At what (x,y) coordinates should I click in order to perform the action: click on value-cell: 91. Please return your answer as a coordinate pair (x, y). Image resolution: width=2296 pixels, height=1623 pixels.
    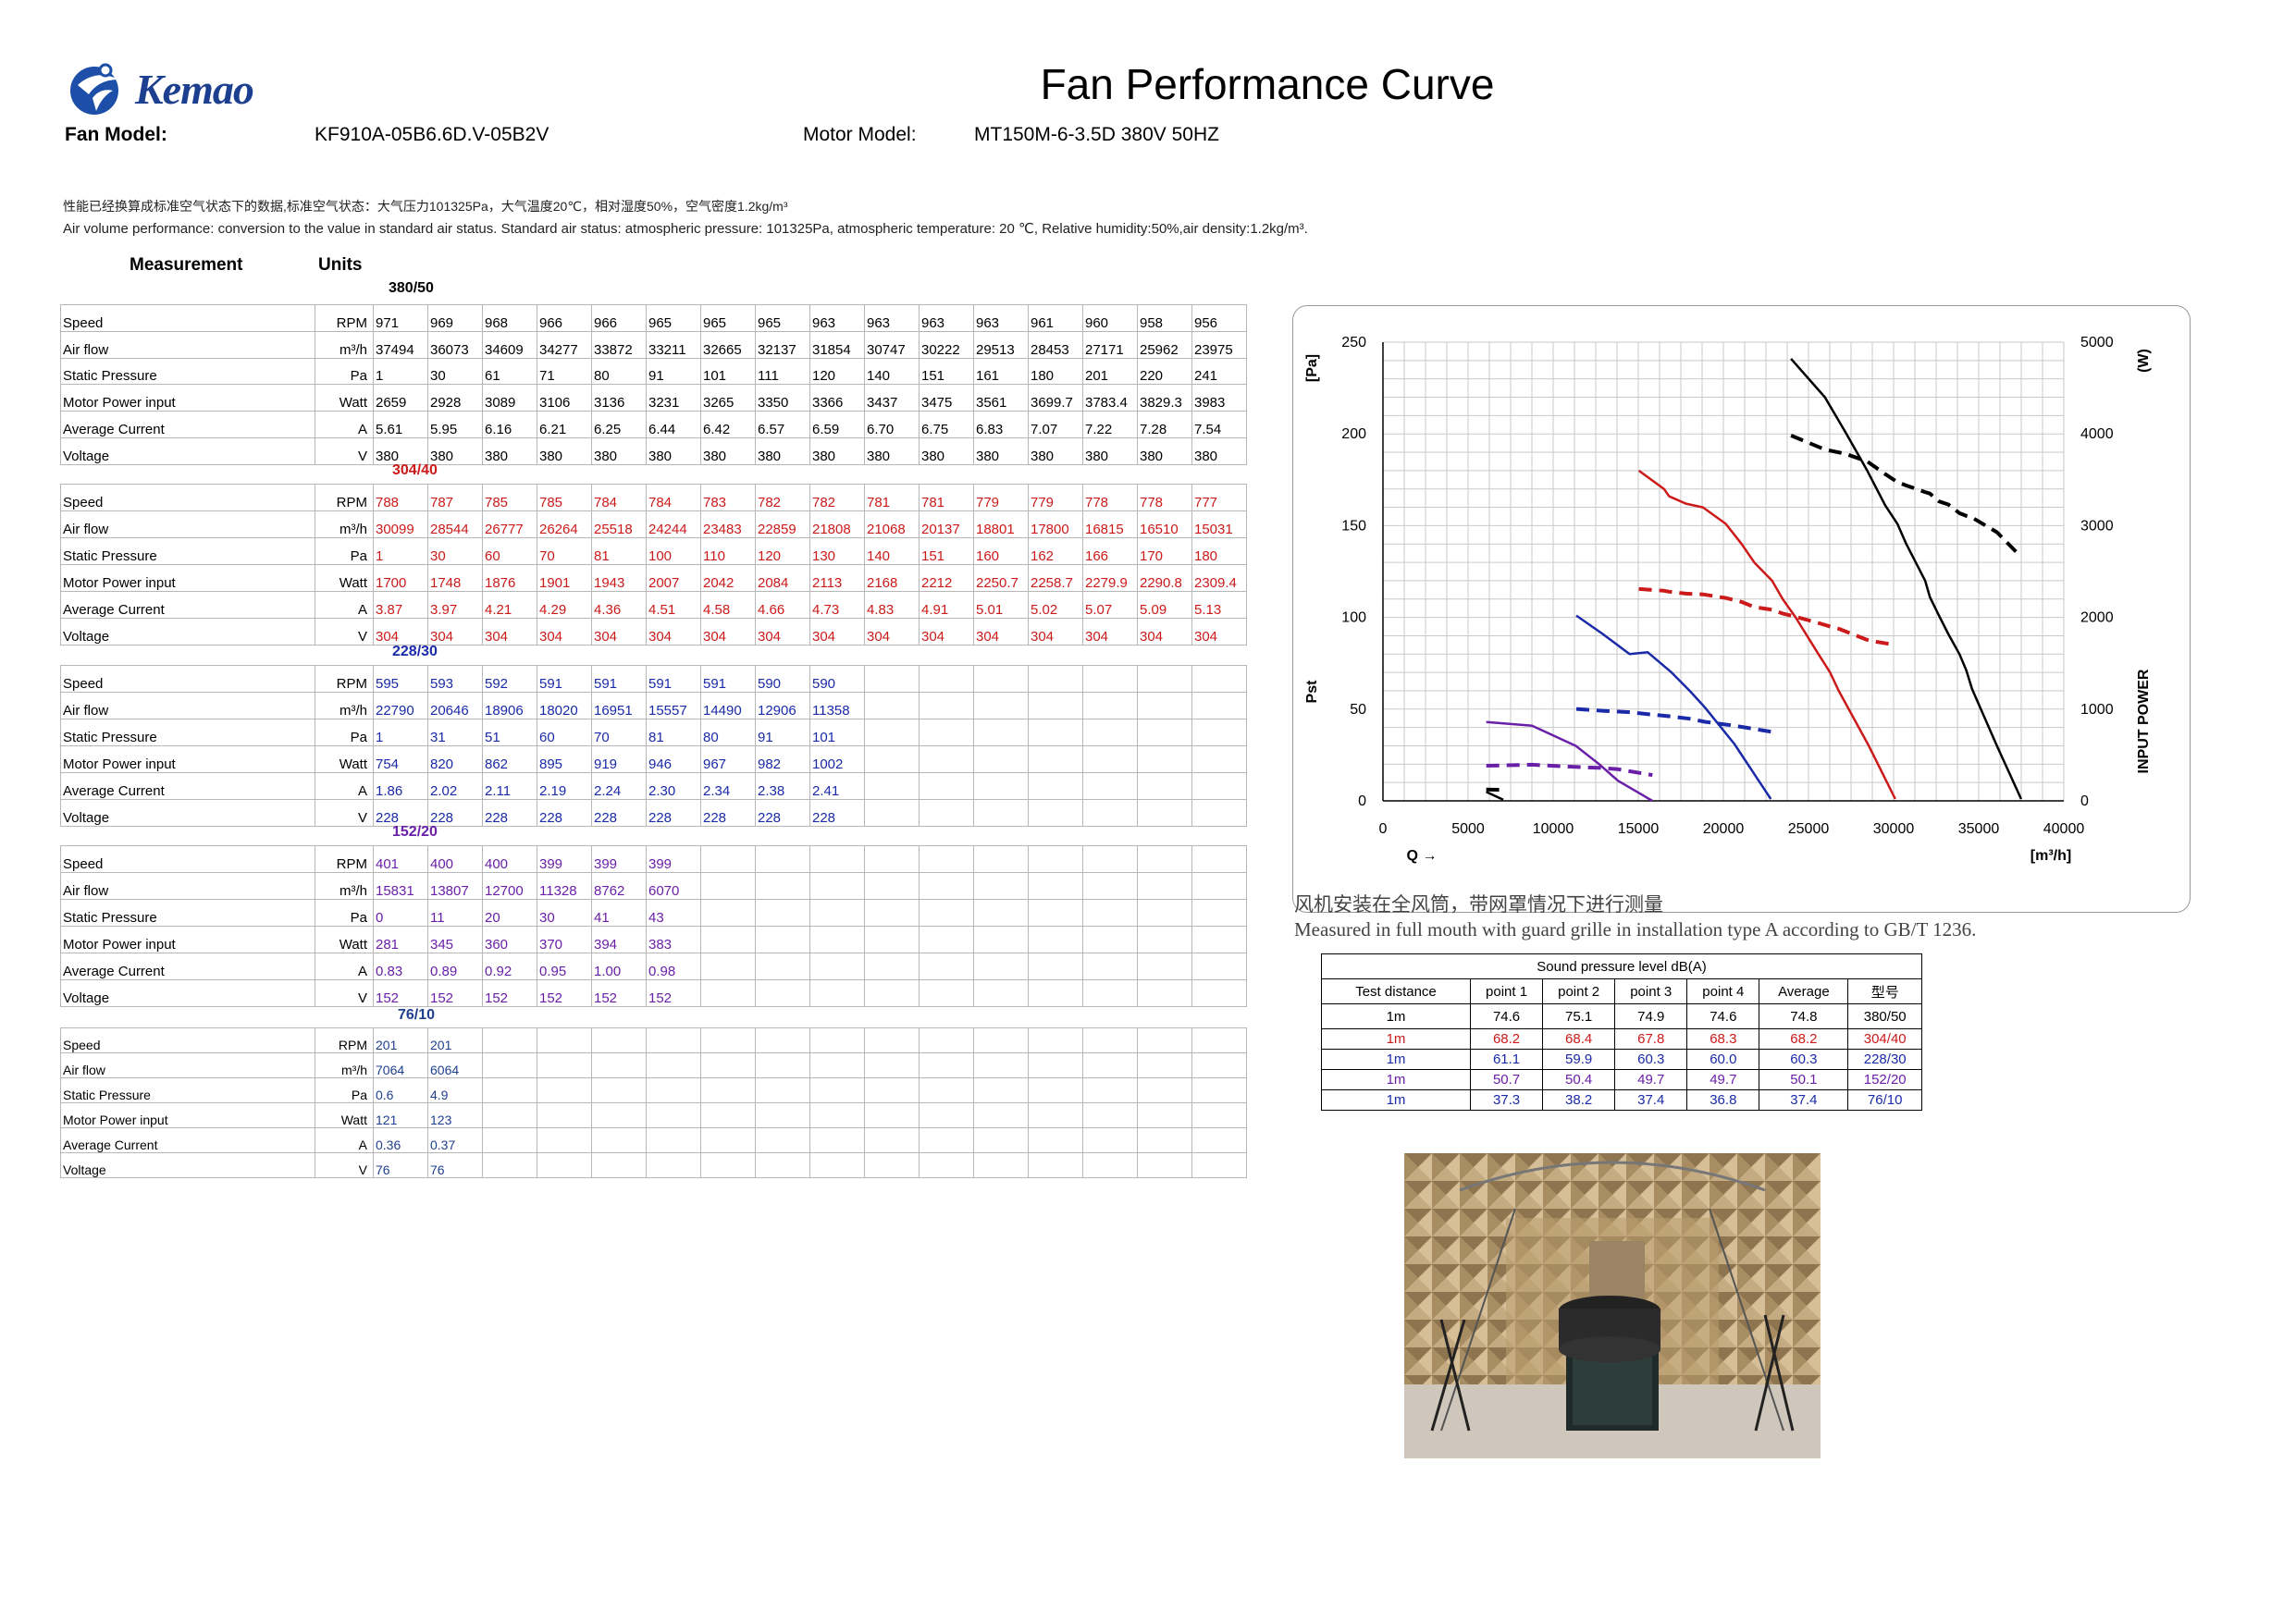
    Looking at the image, I should click on (782, 732).